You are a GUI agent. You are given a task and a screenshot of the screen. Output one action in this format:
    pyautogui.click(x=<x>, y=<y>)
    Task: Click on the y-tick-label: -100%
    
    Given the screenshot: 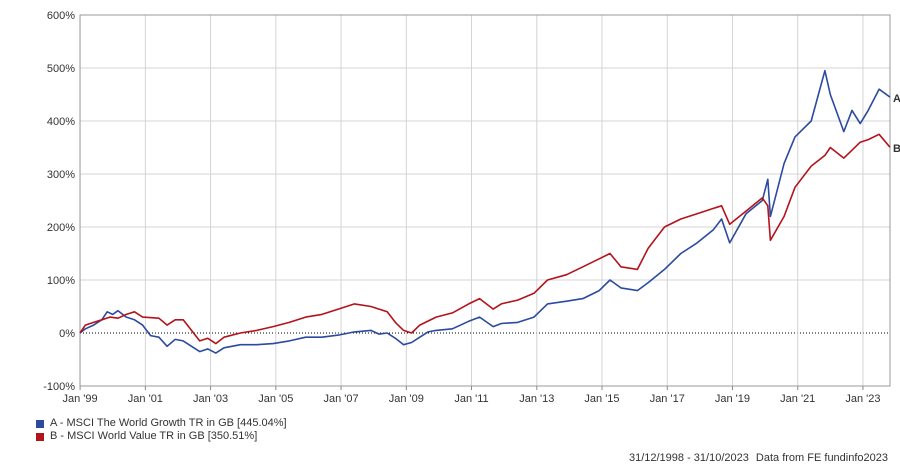 What is the action you would take?
    pyautogui.click(x=59, y=387)
    